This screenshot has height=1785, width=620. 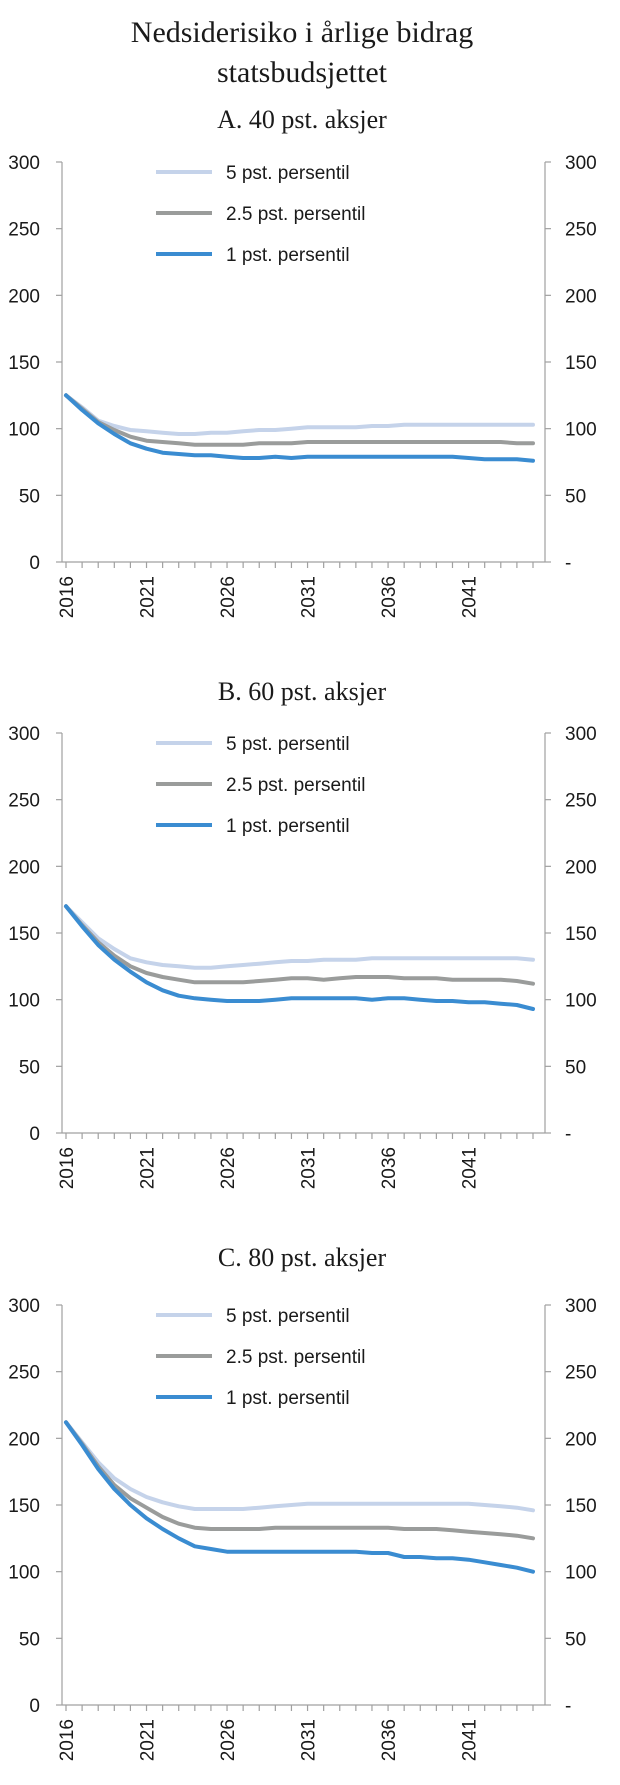 What do you see at coordinates (302, 32) in the screenshot?
I see `figure-title-line1: Nedsiderisiko i årlige bidrag` at bounding box center [302, 32].